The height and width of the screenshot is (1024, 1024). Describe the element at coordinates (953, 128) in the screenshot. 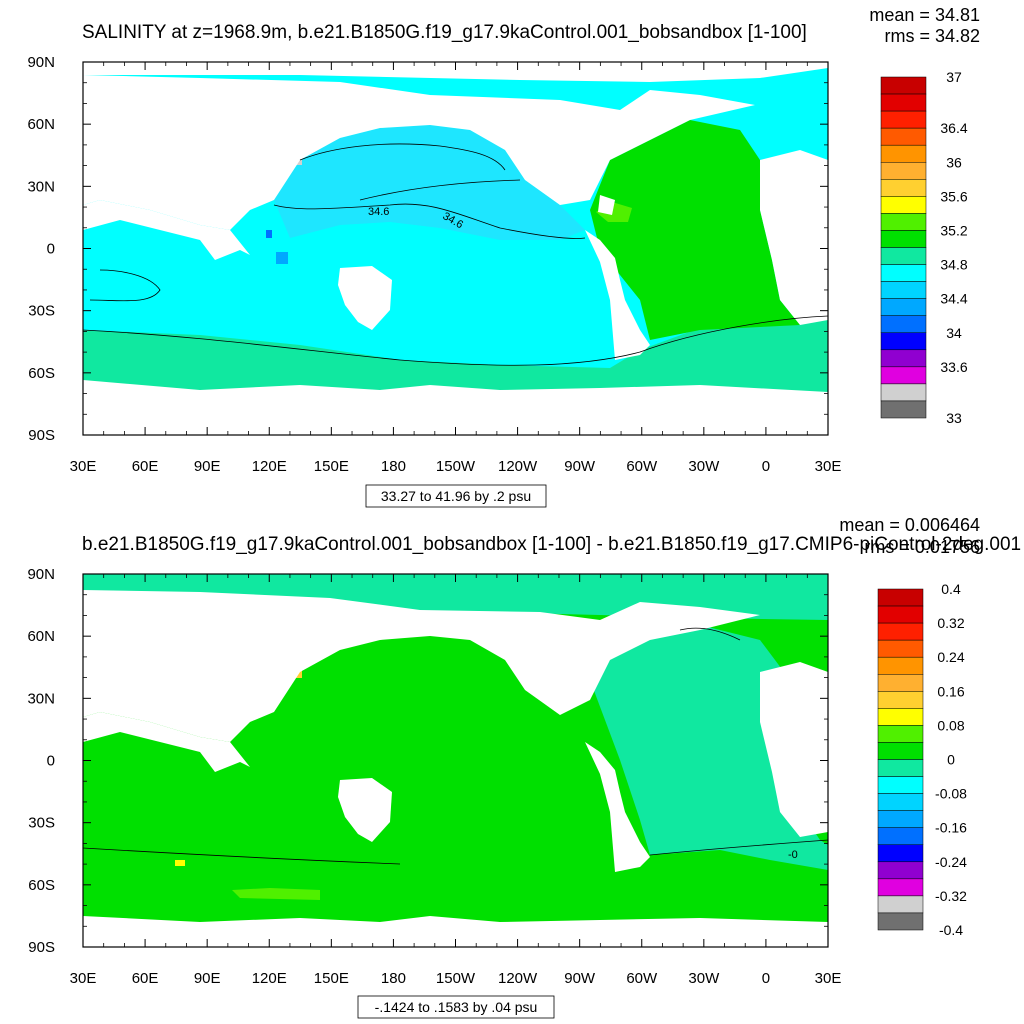

I see `colorbar-label: 36.4` at that location.